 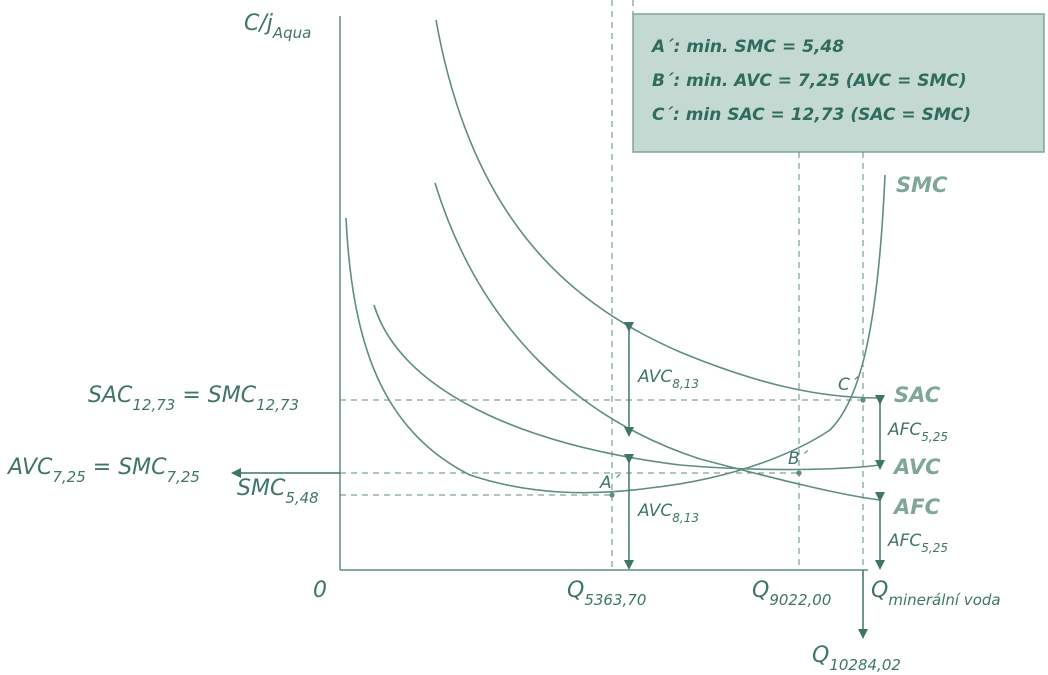 What do you see at coordinates (612, 495) in the screenshot?
I see `point-a-marker` at bounding box center [612, 495].